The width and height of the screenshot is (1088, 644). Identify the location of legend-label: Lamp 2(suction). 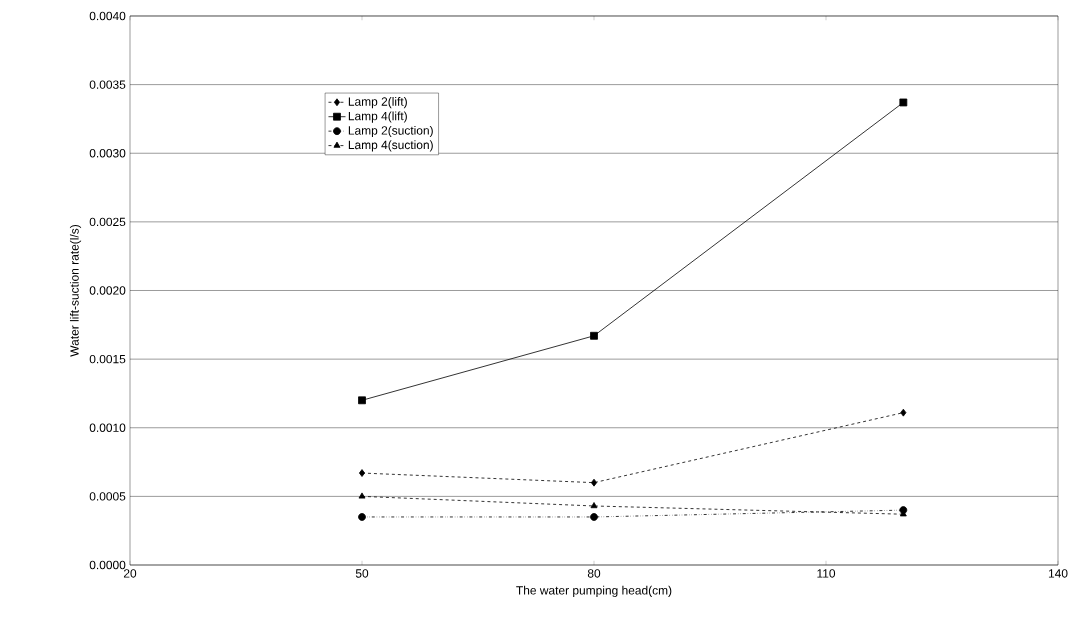
(390, 131).